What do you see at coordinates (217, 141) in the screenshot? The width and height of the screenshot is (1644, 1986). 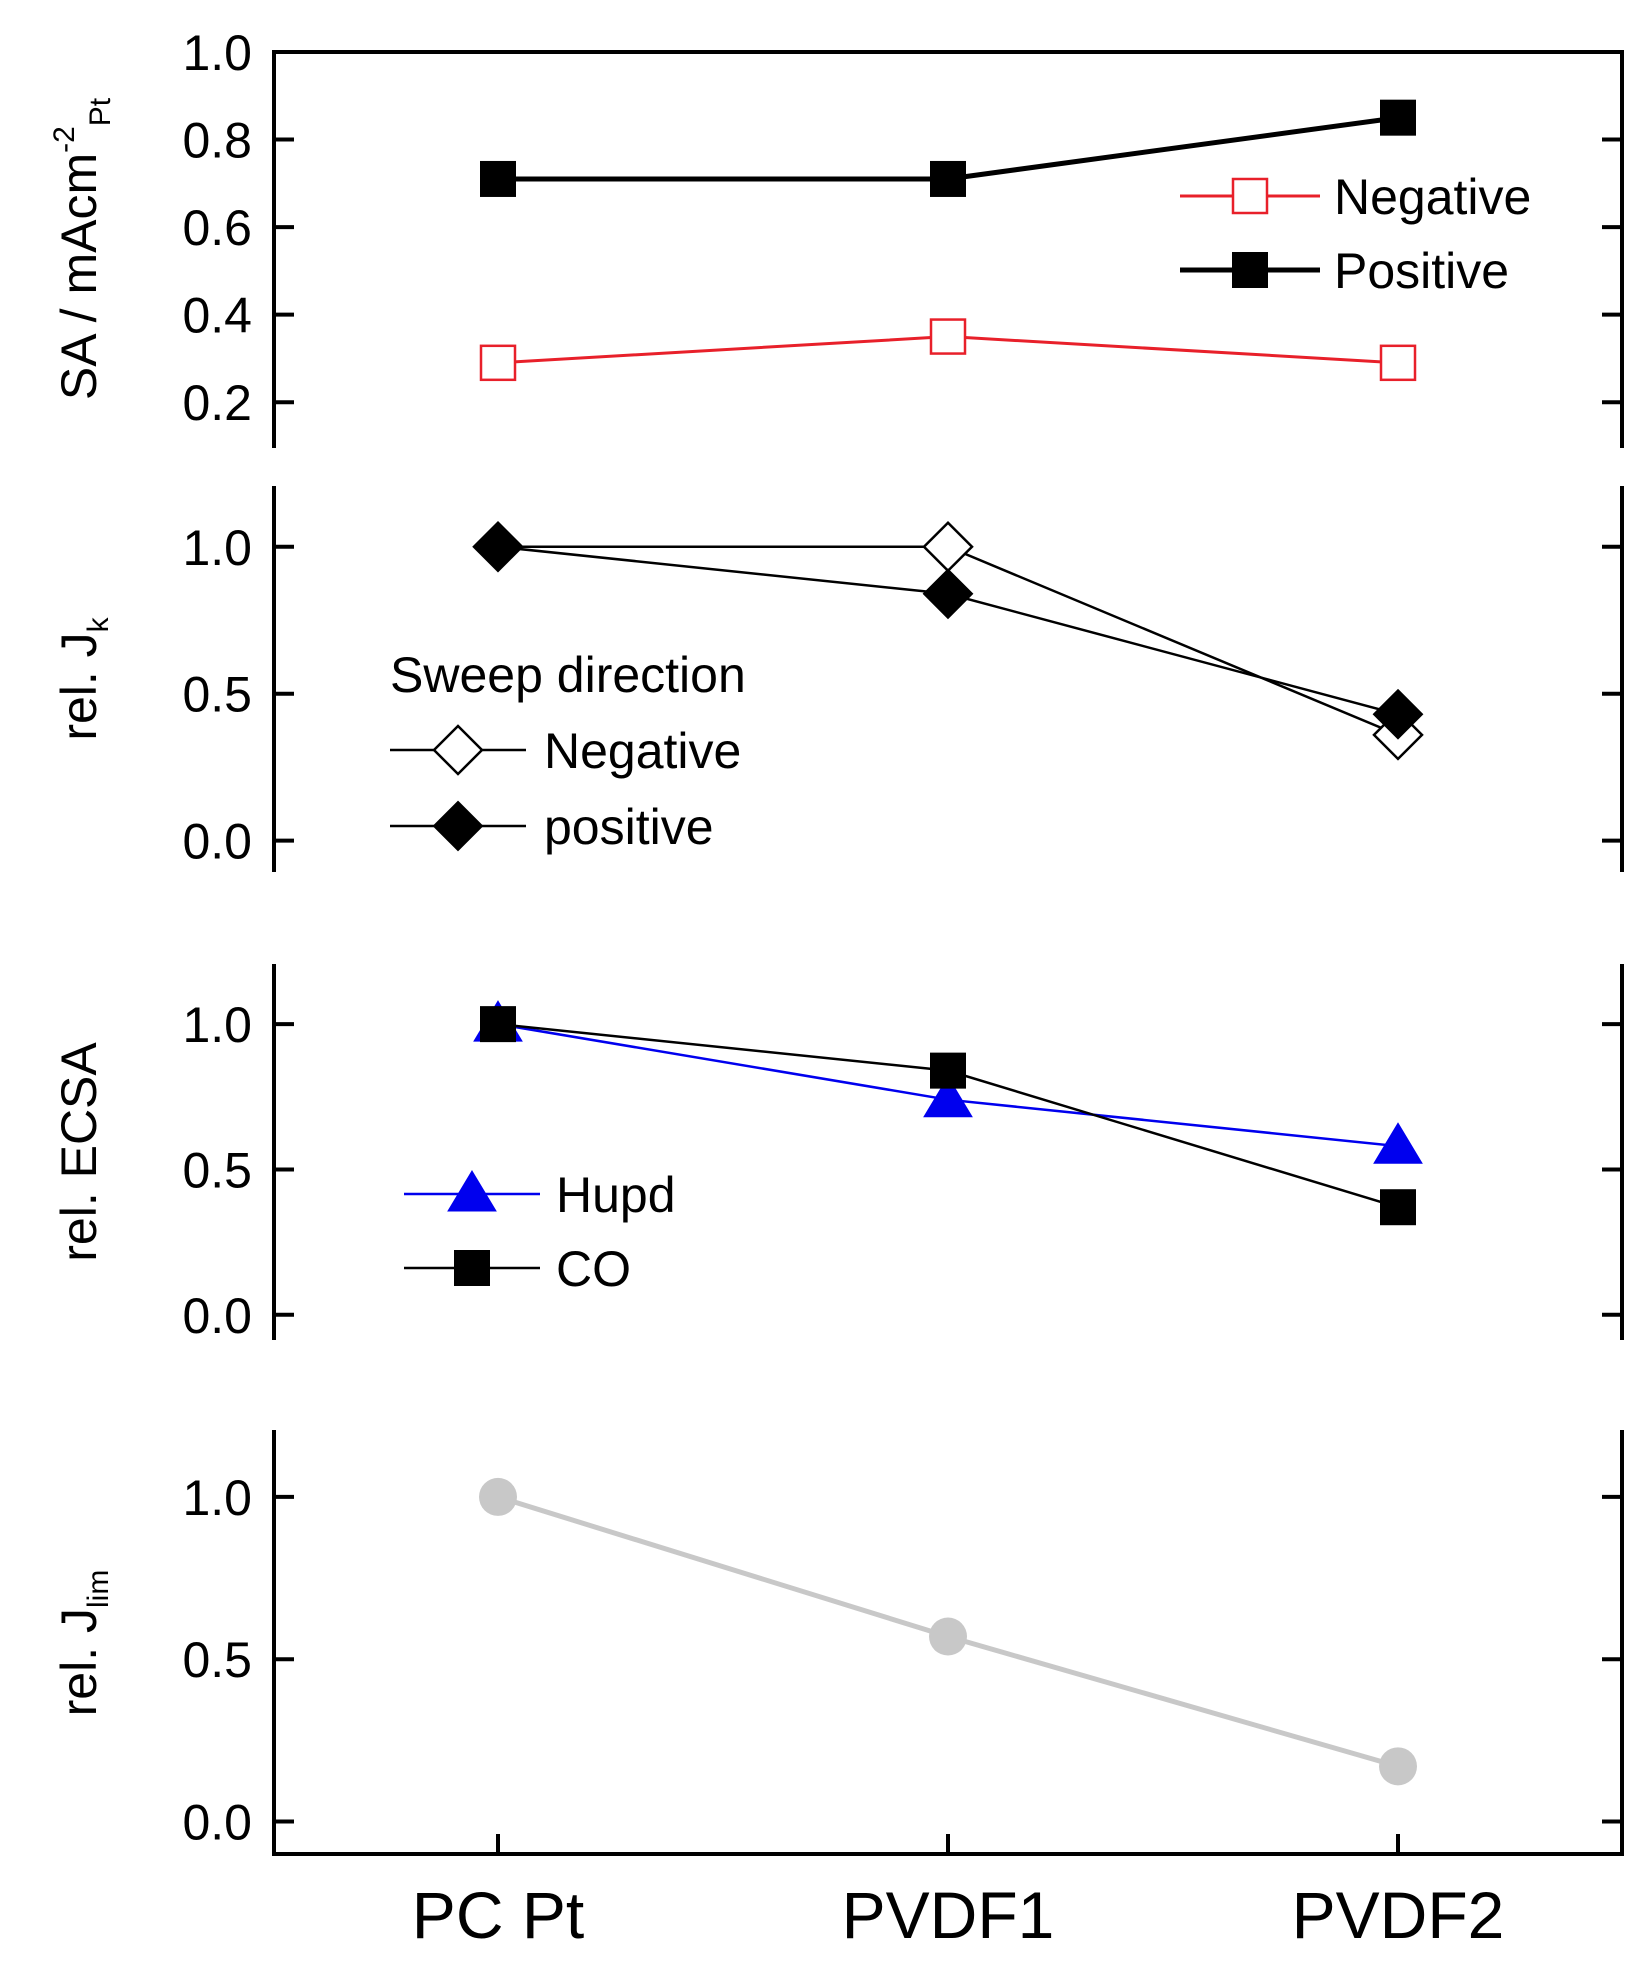 I see `y-tick-label: 0.8` at bounding box center [217, 141].